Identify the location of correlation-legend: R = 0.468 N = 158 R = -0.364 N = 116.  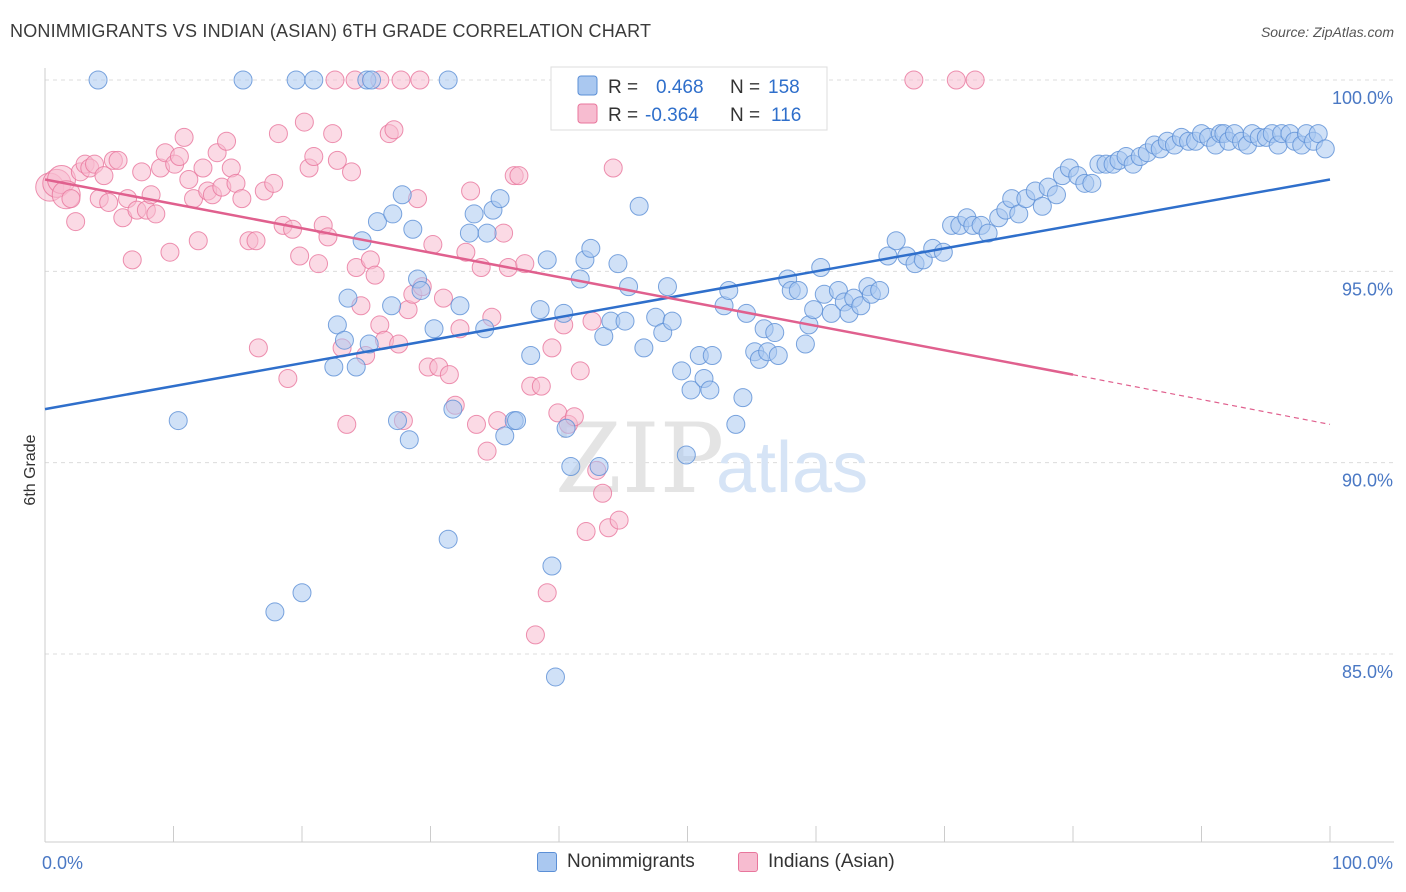
(689, 98).